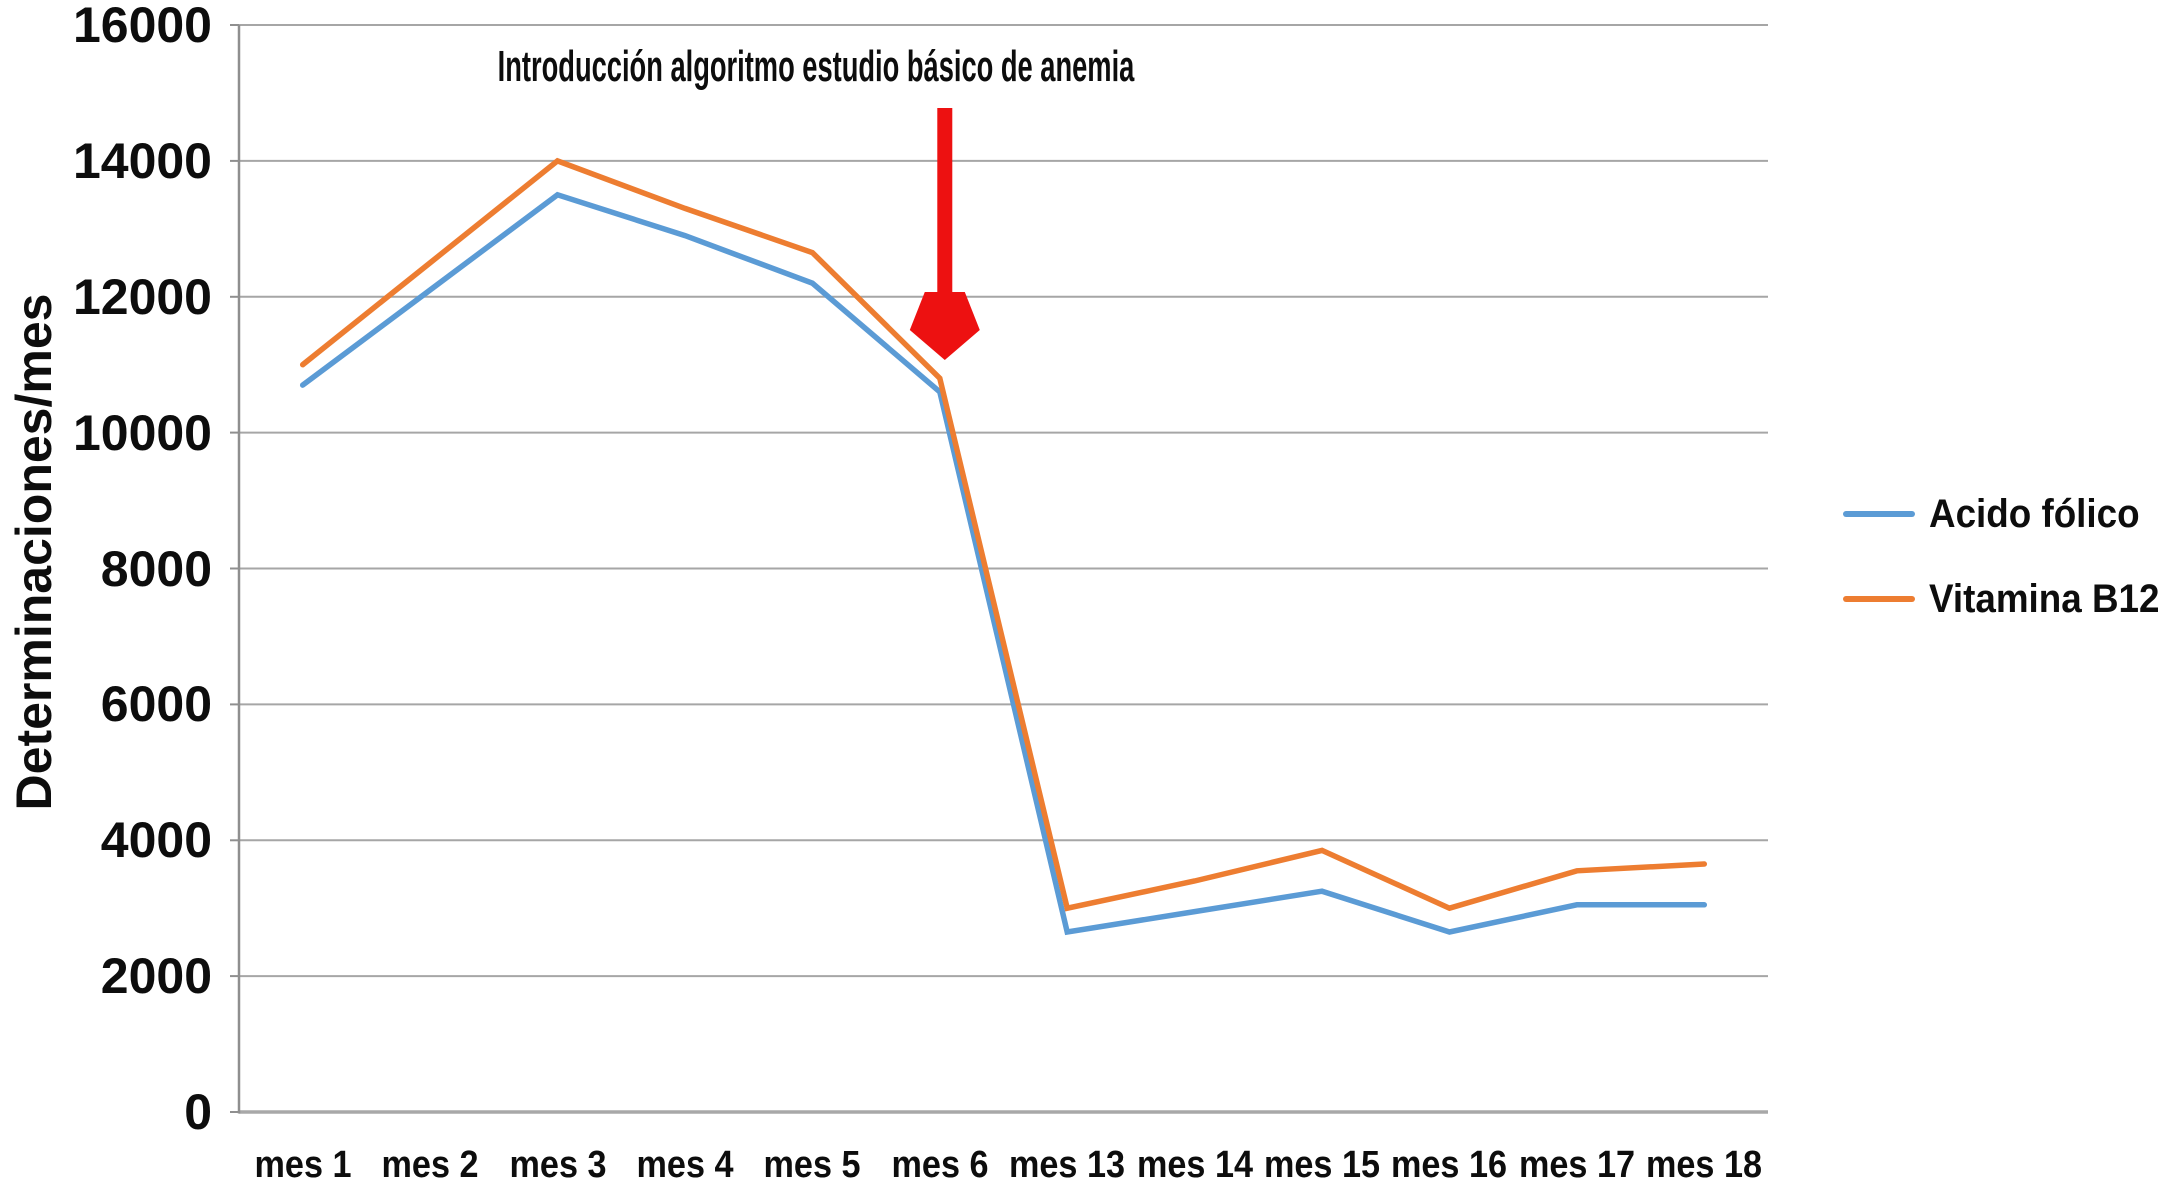 The image size is (2175, 1204). Describe the element at coordinates (685, 1165) in the screenshot. I see `x-tick-label: mes 4` at that location.